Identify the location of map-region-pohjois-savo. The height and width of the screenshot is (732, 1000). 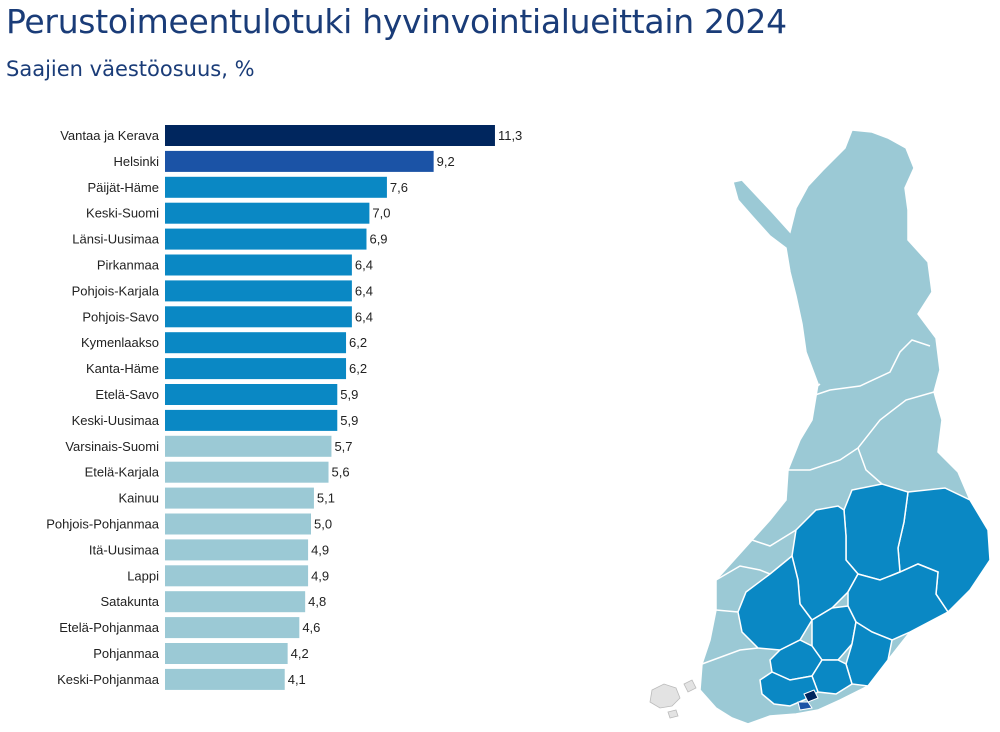
(876, 532).